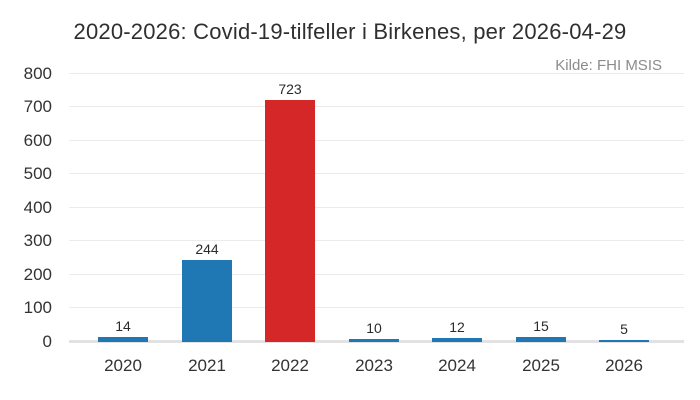 The width and height of the screenshot is (700, 400). What do you see at coordinates (207, 365) in the screenshot?
I see `x-axis-tick-label: 2021` at bounding box center [207, 365].